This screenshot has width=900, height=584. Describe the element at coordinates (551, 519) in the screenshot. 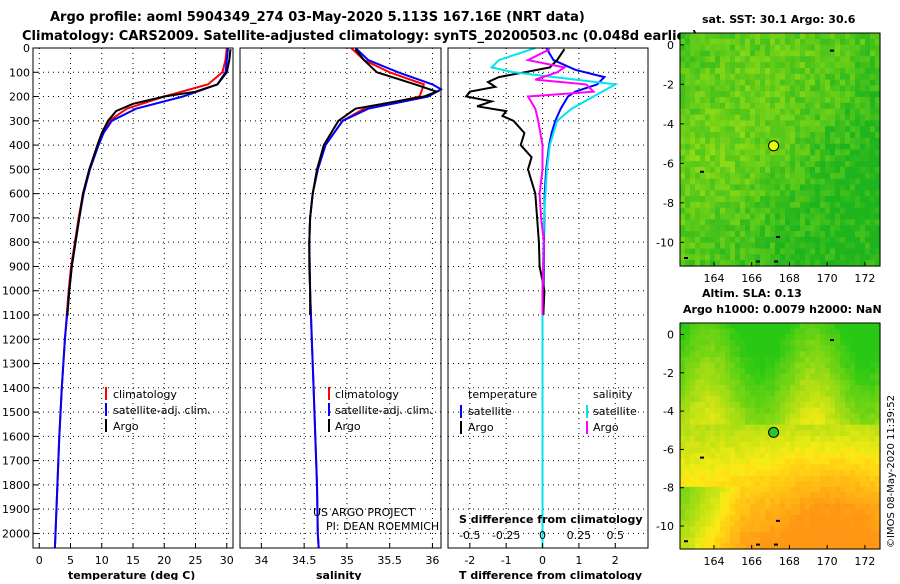

I see `s-difference-axis-label: S difference from climatology` at that location.